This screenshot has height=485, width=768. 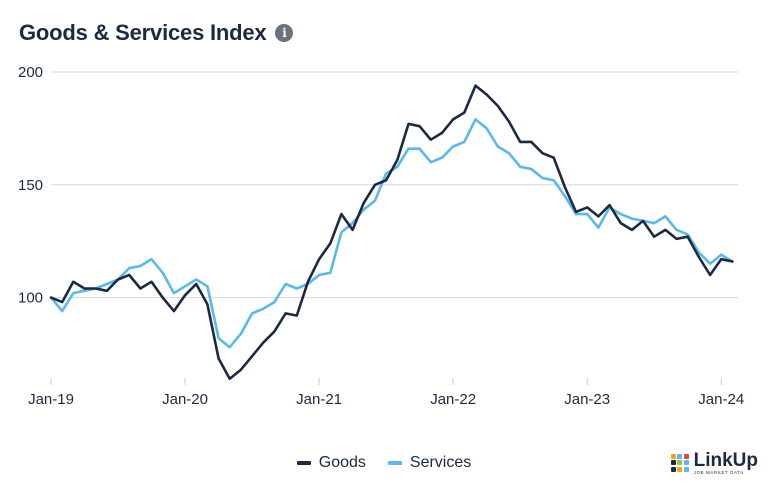 I want to click on x-tick-label-2019-01: Jan-19, so click(x=51, y=399).